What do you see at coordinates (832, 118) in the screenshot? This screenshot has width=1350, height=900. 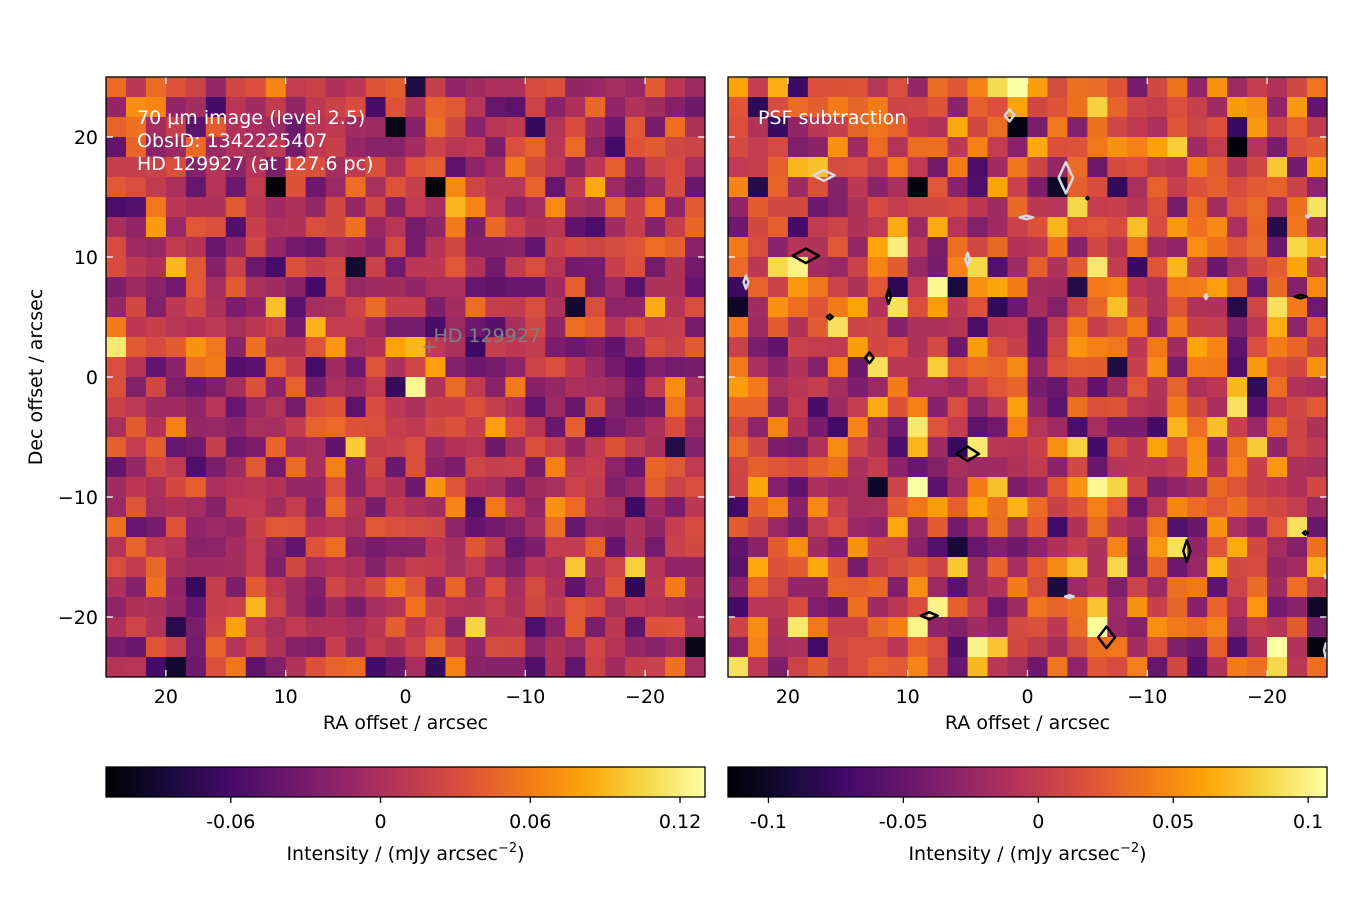 I see `right-annotation: PSF subtraction` at bounding box center [832, 118].